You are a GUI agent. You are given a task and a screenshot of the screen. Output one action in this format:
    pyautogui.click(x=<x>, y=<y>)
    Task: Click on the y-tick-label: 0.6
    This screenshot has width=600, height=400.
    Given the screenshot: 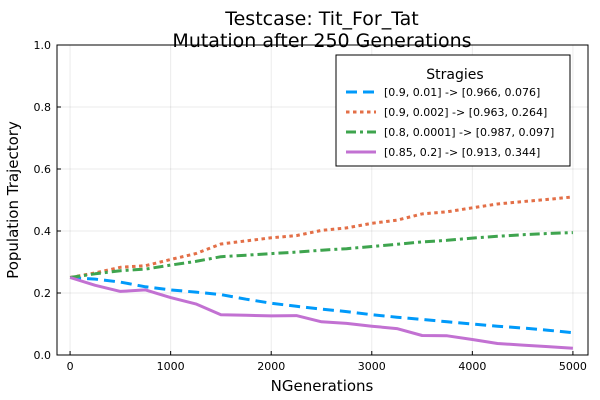 What is the action you would take?
    pyautogui.click(x=43, y=169)
    